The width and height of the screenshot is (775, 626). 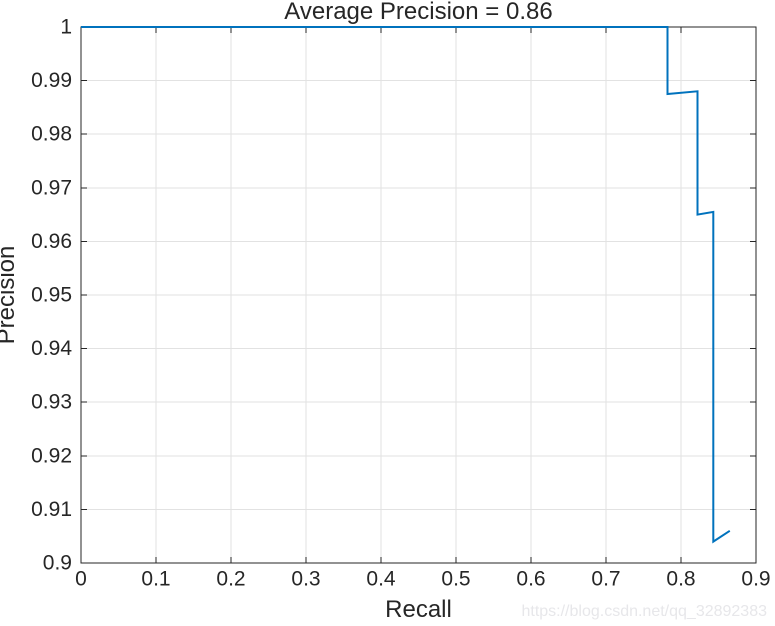 I want to click on y-tick-label: 1, so click(x=66, y=27).